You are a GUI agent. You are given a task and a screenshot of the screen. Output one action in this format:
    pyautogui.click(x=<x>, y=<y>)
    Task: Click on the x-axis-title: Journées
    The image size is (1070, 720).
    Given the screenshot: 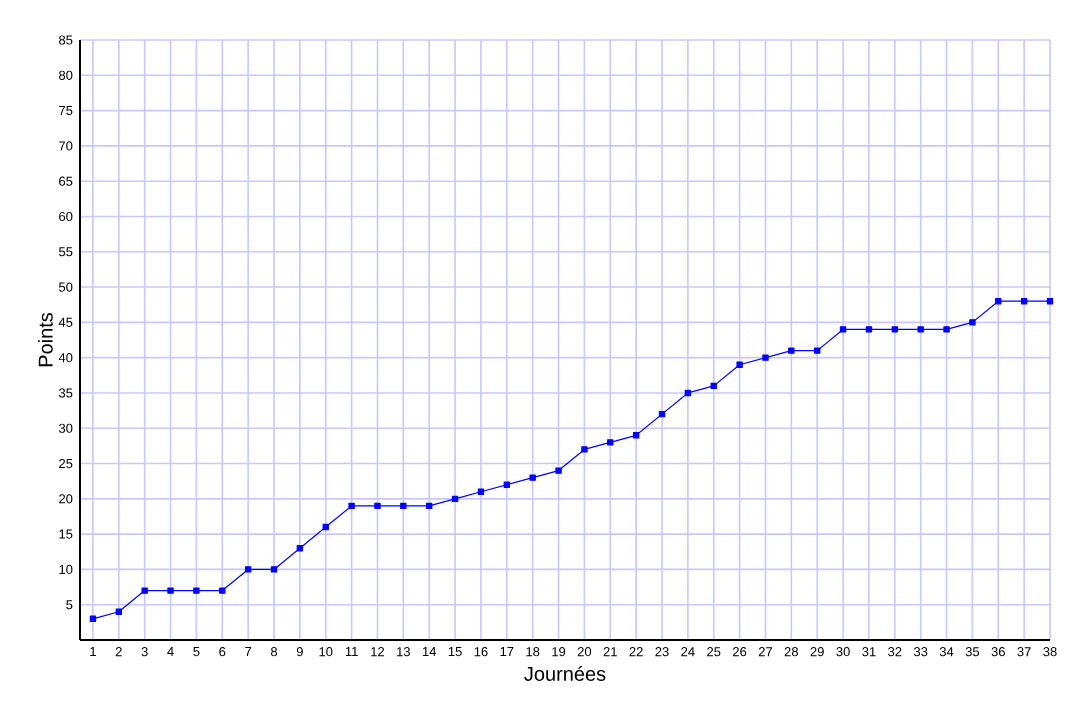 What is the action you would take?
    pyautogui.click(x=565, y=673)
    